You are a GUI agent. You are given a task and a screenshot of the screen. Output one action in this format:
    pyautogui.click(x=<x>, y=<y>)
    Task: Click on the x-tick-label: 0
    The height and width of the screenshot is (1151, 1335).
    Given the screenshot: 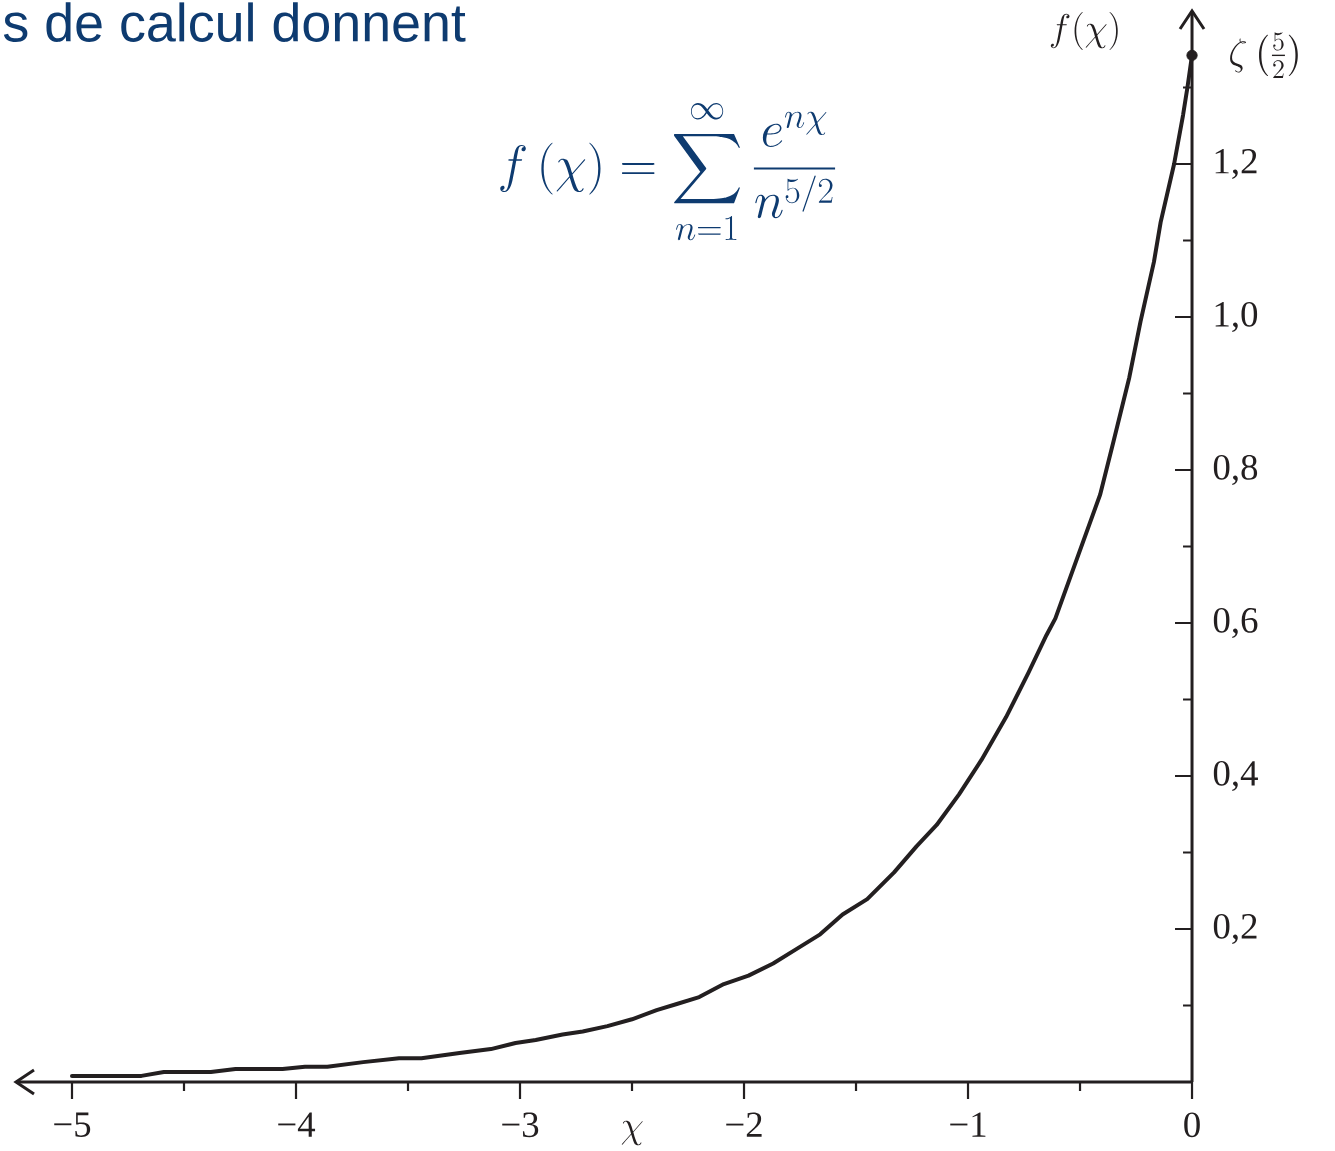 What is the action you would take?
    pyautogui.click(x=1192, y=1125)
    